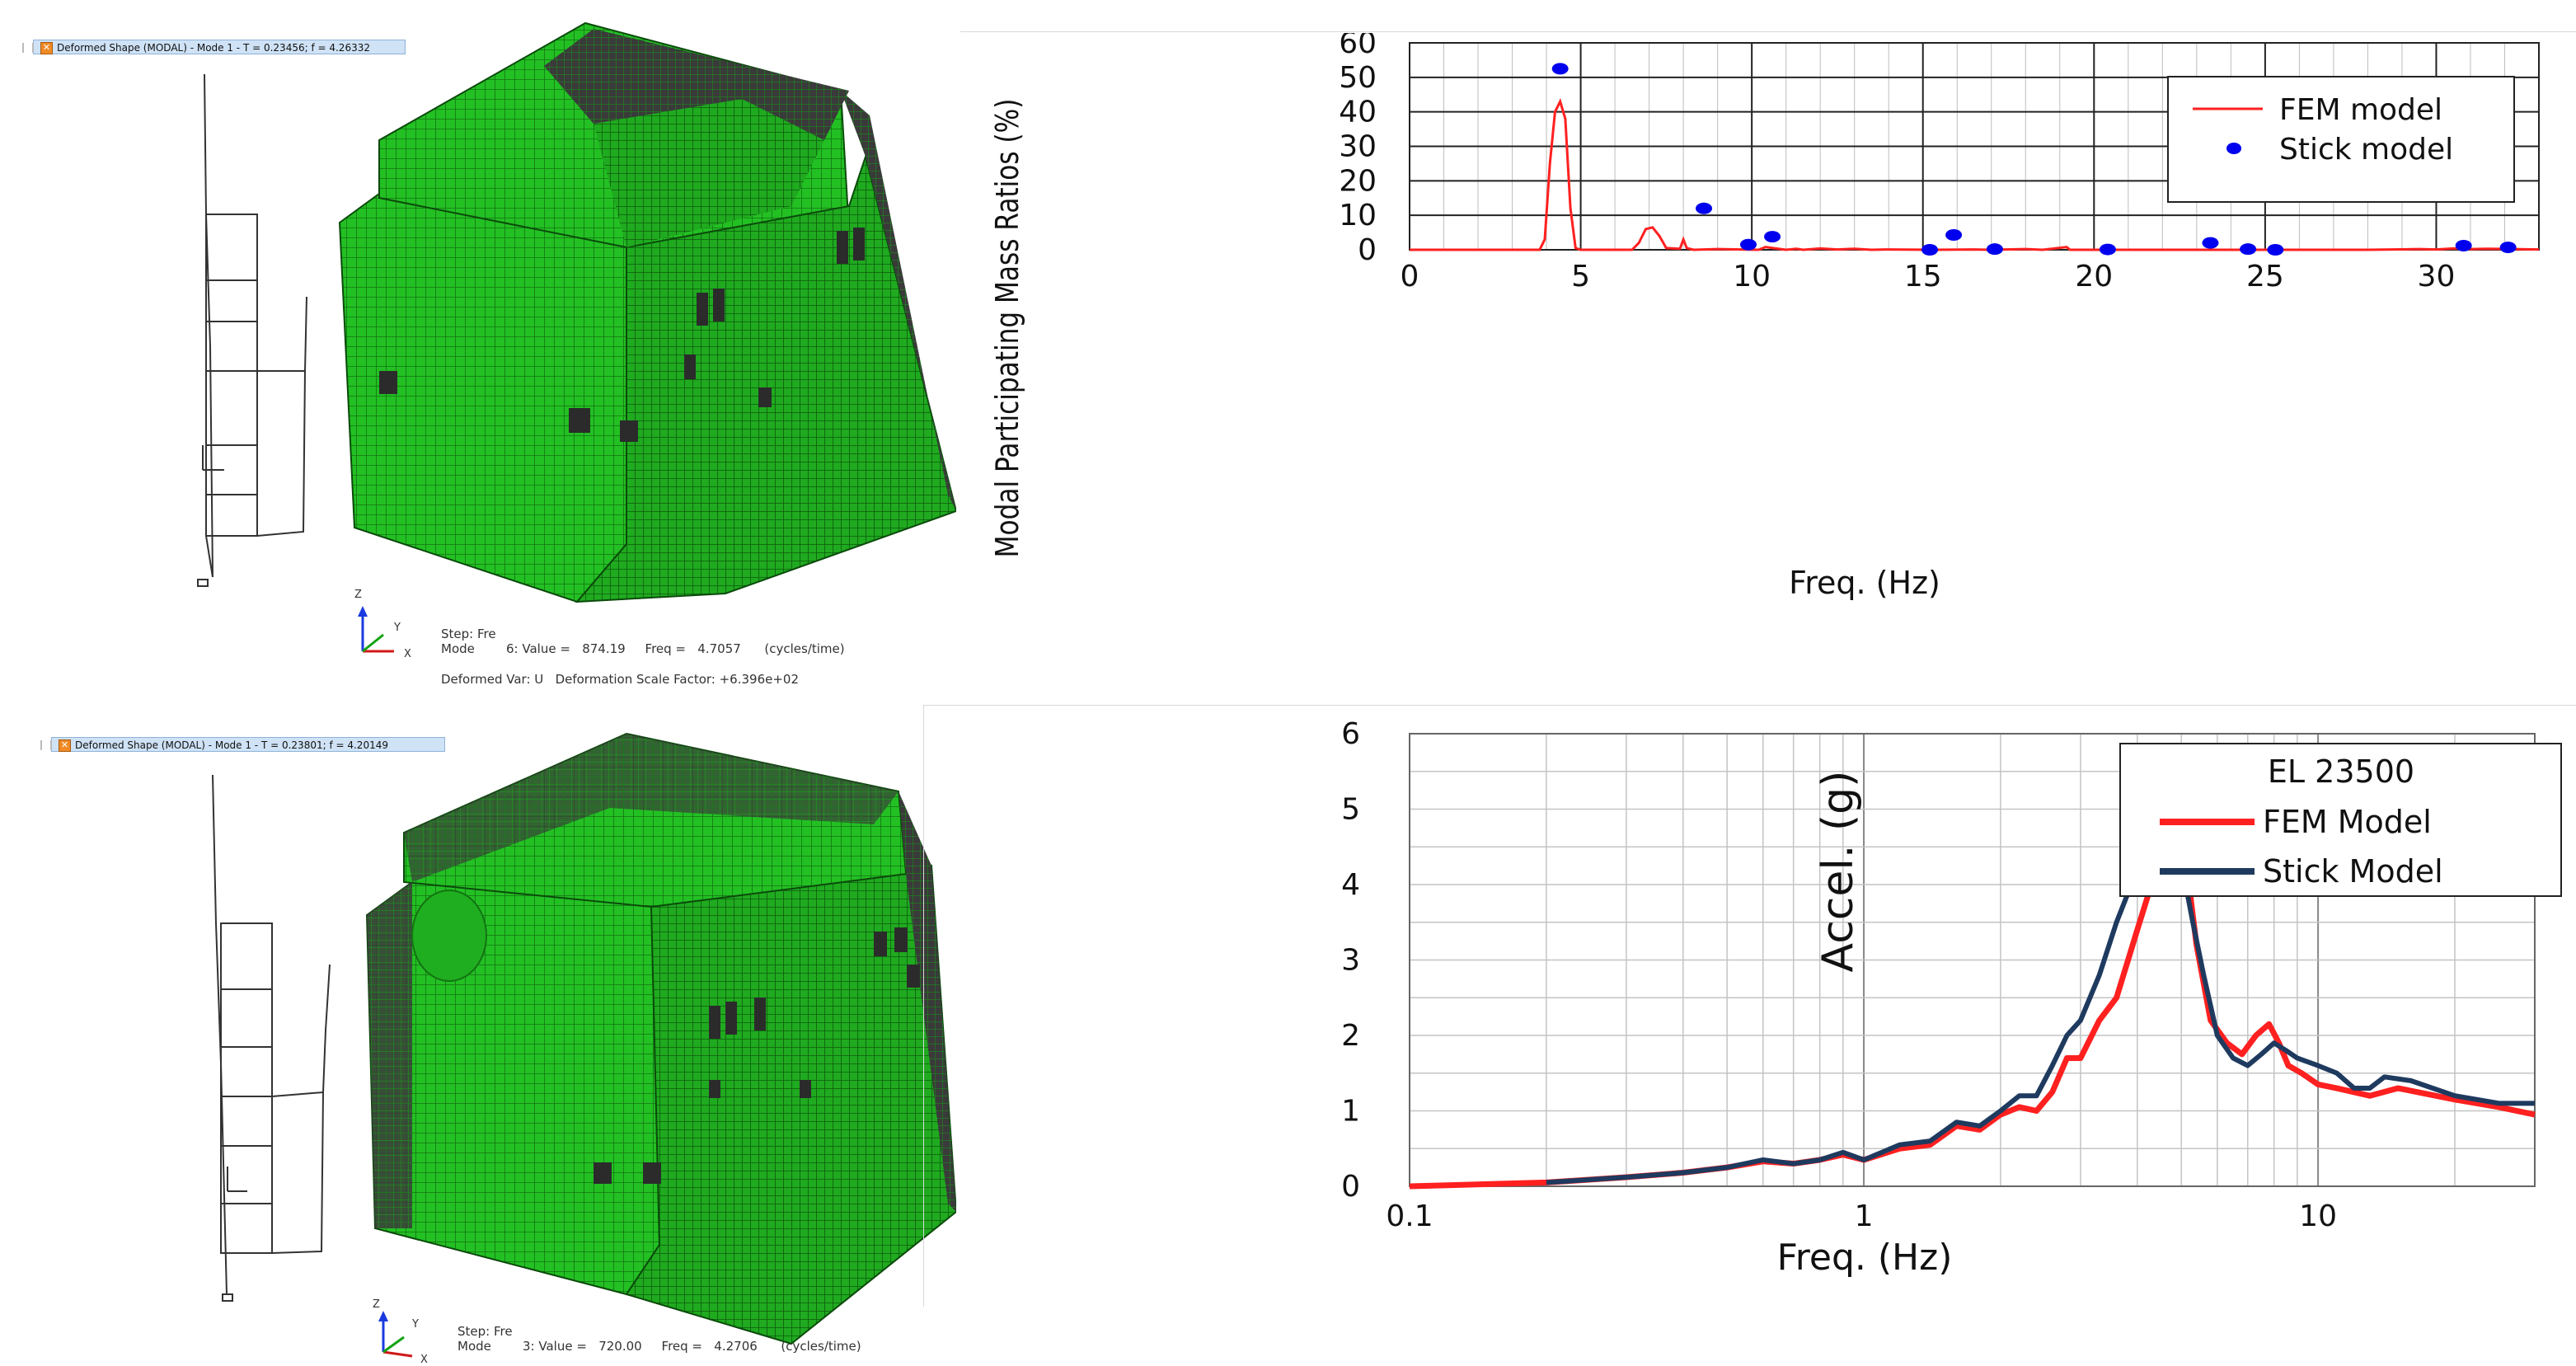 The image size is (2576, 1366). Describe the element at coordinates (660, 1038) in the screenshot. I see `fe-building-bottom` at that location.